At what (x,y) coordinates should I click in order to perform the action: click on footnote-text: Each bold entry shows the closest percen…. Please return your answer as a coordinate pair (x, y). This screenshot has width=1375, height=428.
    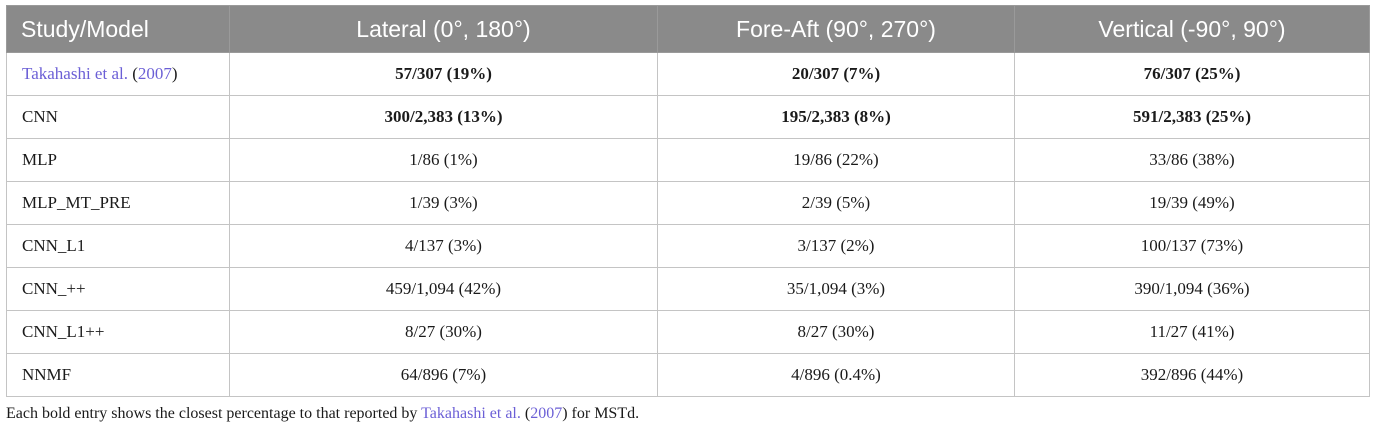
    Looking at the image, I should click on (214, 413).